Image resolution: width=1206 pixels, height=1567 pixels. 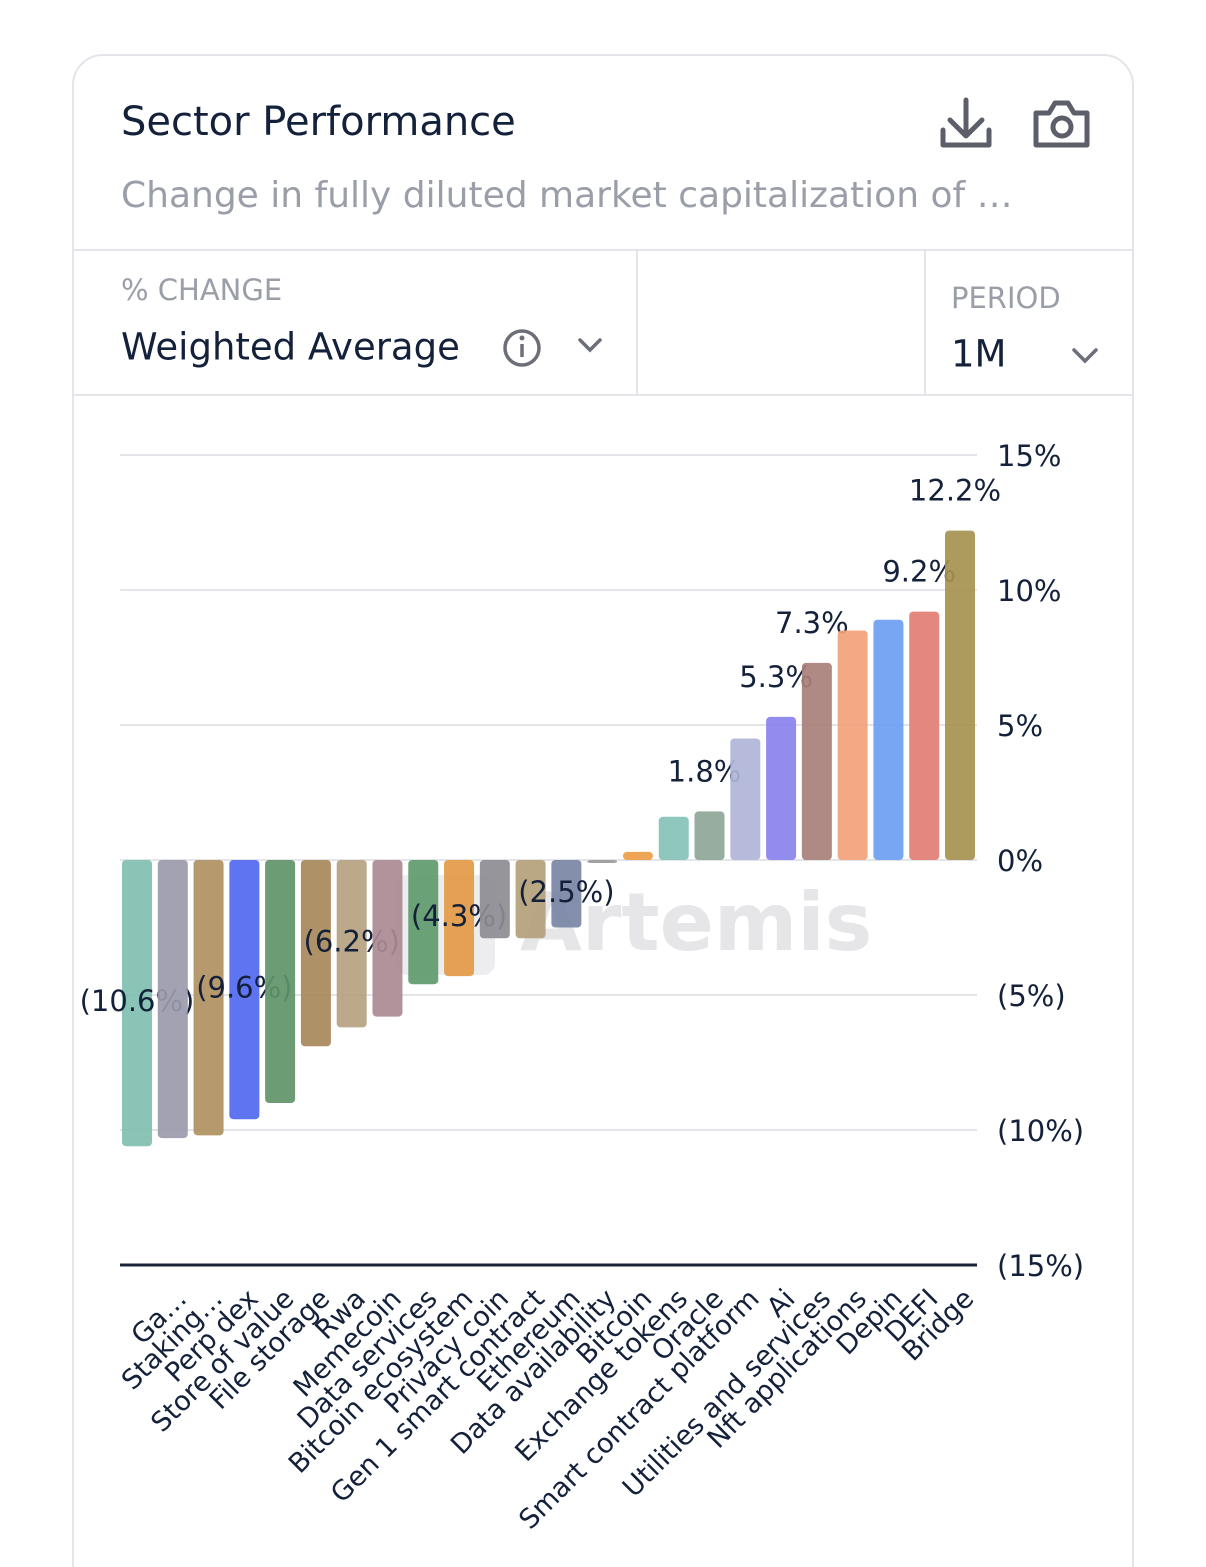 I want to click on y-tick-label: (5%), so click(x=1031, y=996).